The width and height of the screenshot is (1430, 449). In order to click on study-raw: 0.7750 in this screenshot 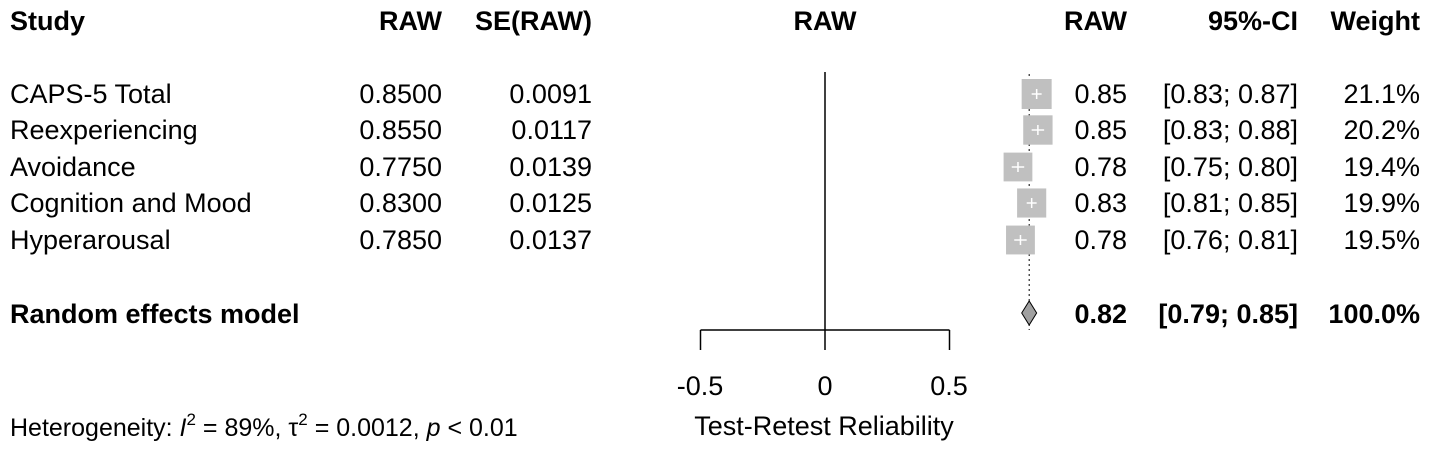, I will do `click(400, 167)`.